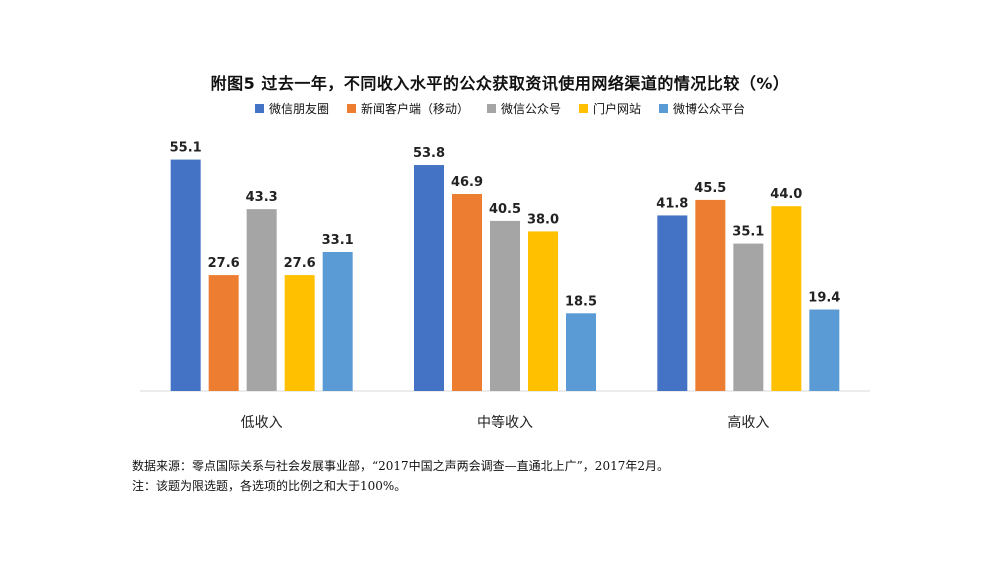  I want to click on legend-item: 微信公众号, so click(523, 108).